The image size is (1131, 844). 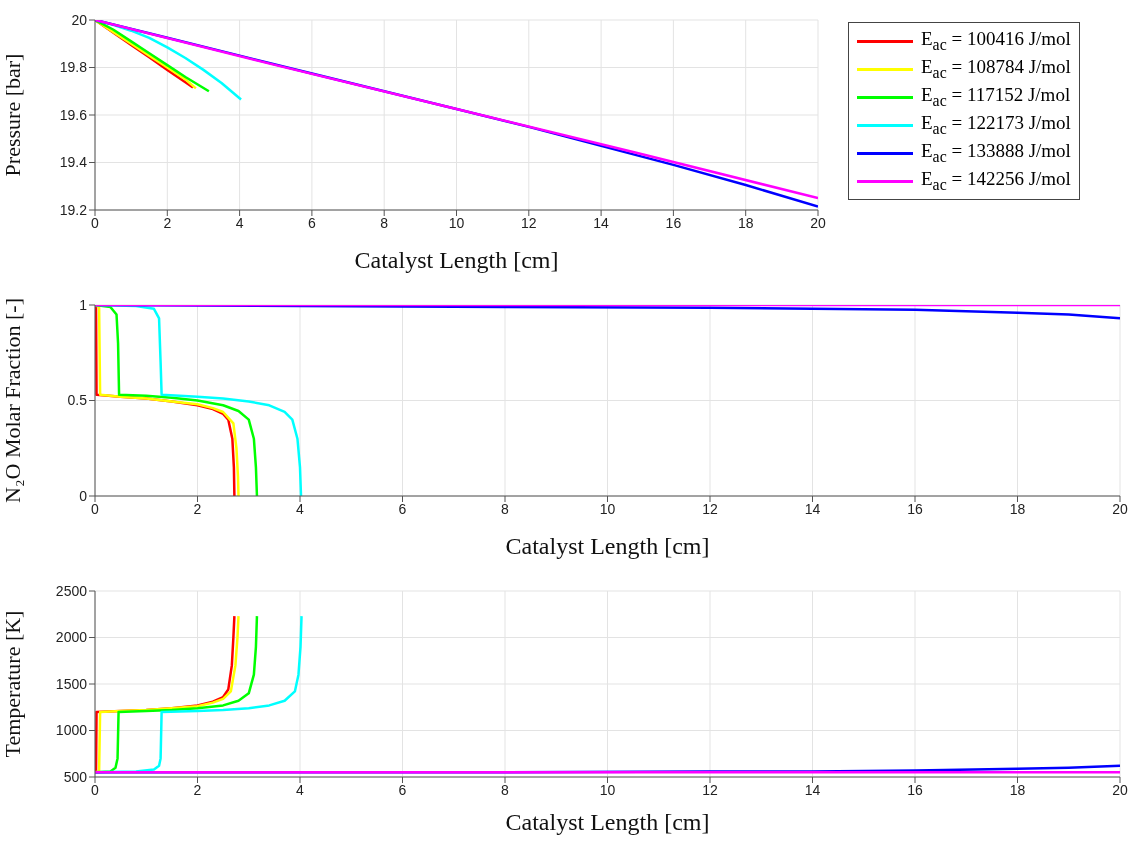 I want to click on y-axis-title: N₂O Molar Fraction [-], so click(x=12, y=400).